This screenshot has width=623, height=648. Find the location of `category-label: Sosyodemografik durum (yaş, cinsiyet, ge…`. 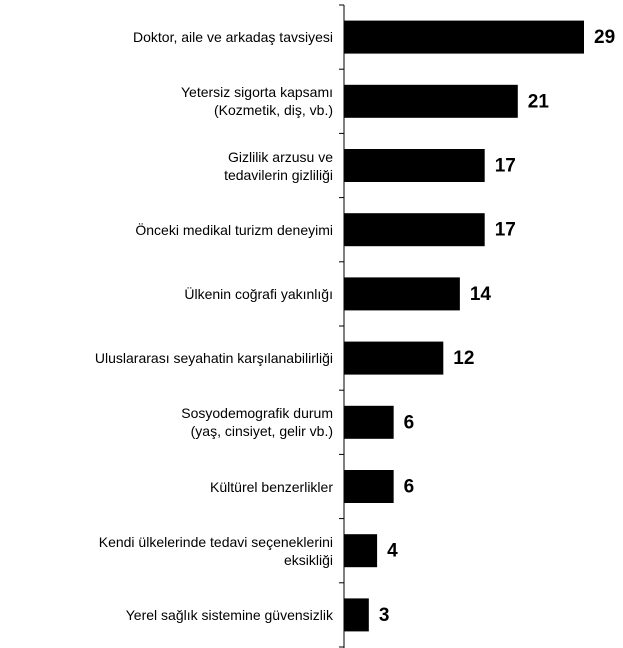

category-label: Sosyodemografik durum (yaş, cinsiyet, ge… is located at coordinates (257, 422).